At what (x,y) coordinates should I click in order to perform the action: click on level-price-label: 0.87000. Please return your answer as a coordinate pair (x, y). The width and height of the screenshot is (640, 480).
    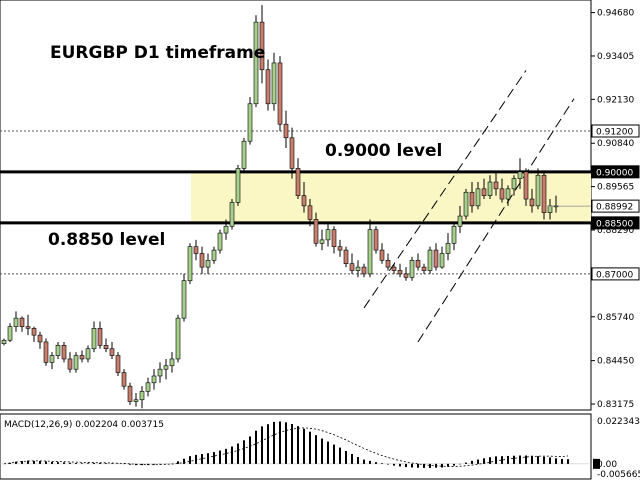
    Looking at the image, I should click on (614, 275).